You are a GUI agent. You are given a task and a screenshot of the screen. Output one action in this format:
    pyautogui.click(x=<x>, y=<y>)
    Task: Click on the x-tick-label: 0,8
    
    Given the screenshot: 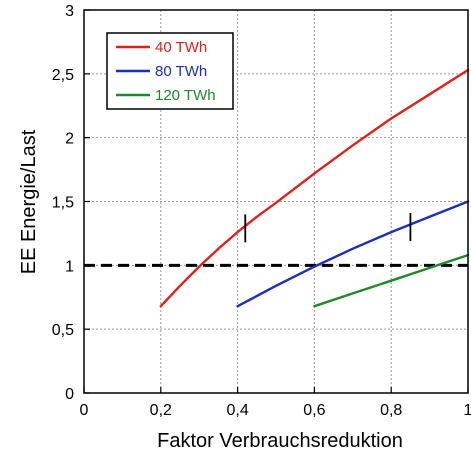 What is the action you would take?
    pyautogui.click(x=391, y=410)
    